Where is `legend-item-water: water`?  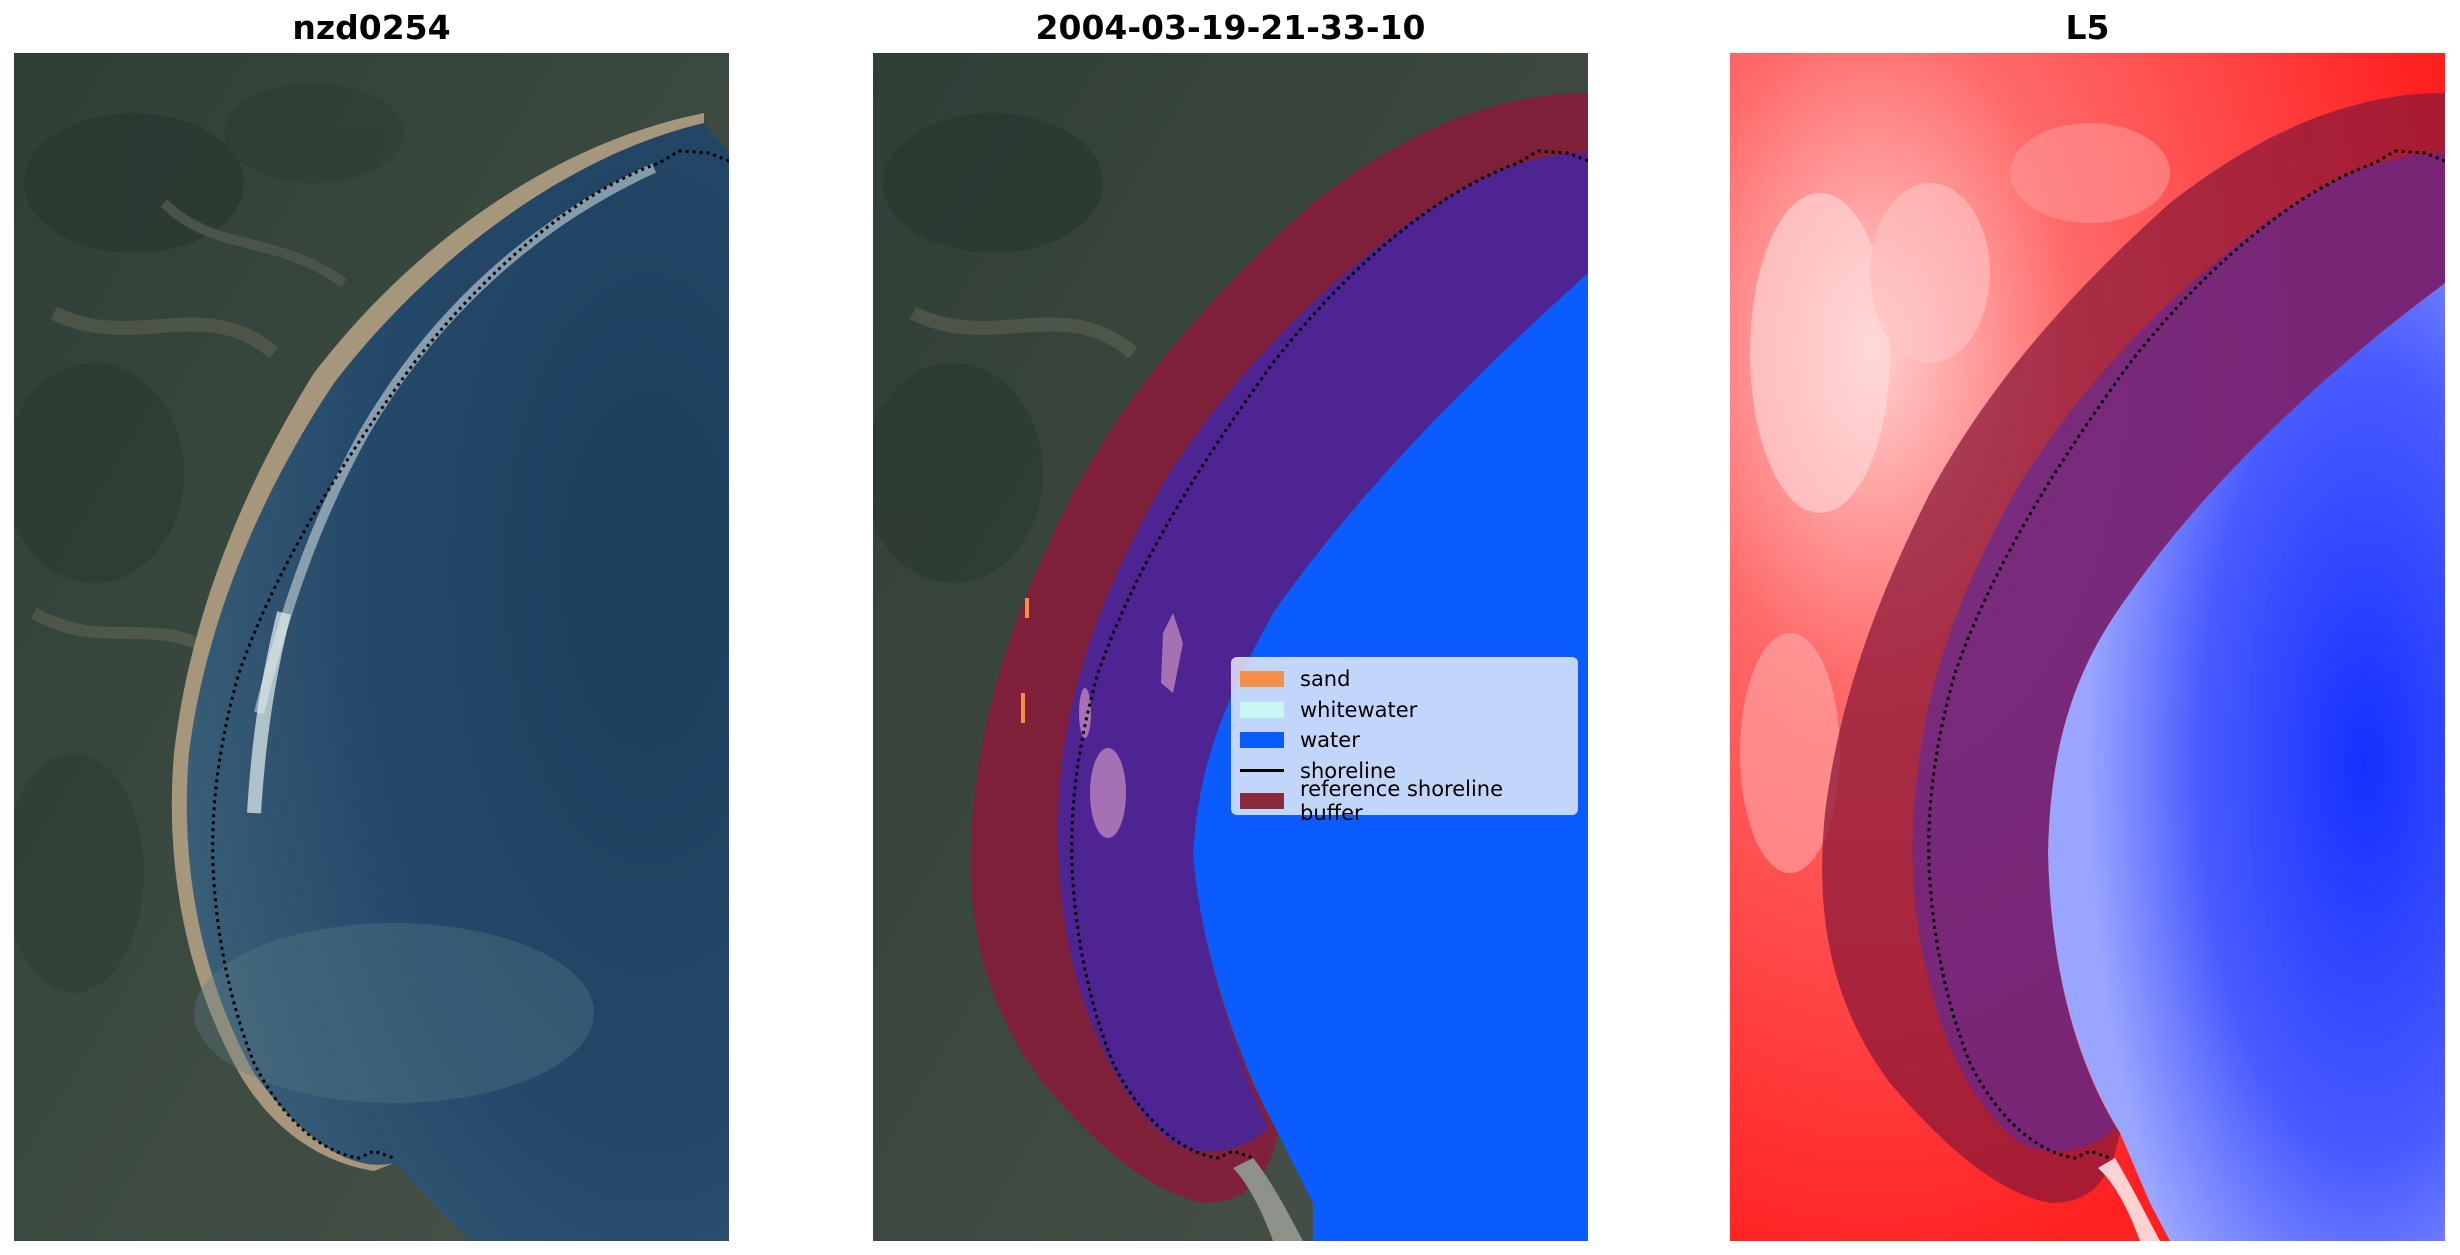 legend-item-water: water is located at coordinates (1404, 740).